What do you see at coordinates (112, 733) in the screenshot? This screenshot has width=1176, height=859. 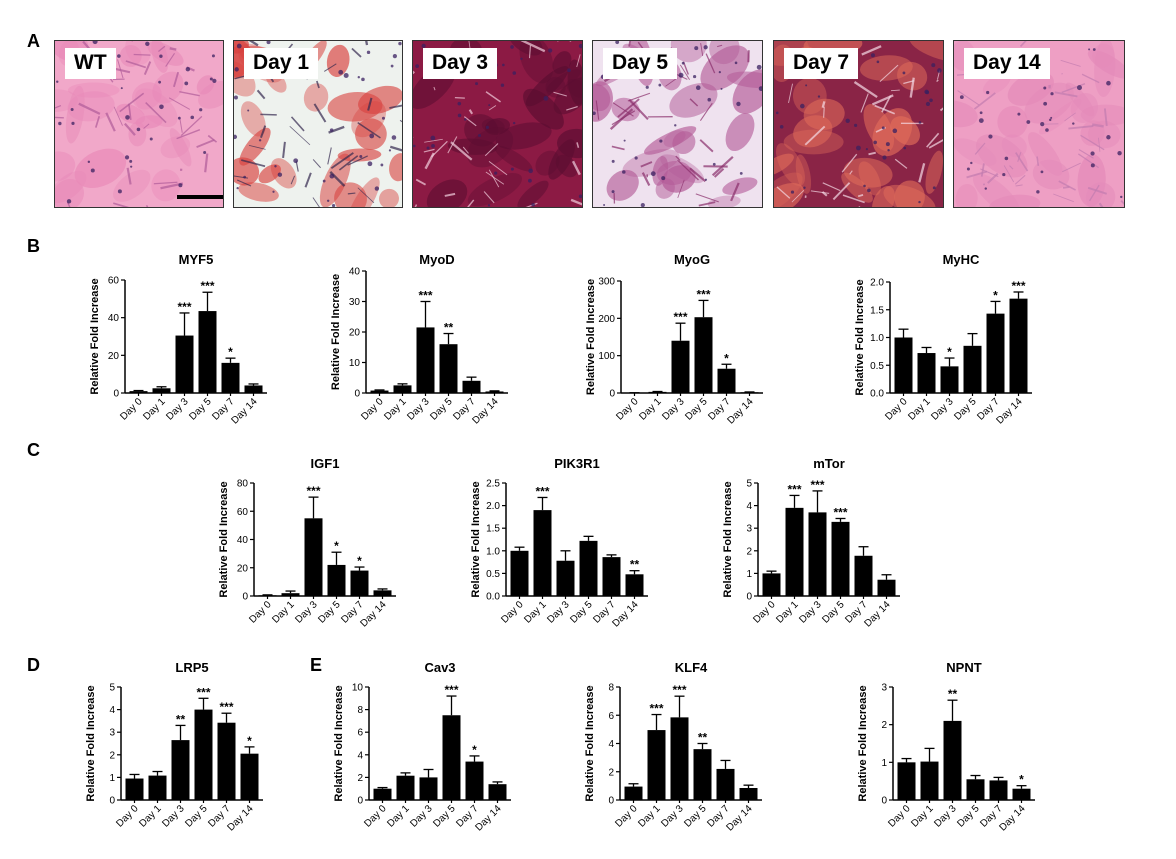 I see `y-tick-label: 3` at bounding box center [112, 733].